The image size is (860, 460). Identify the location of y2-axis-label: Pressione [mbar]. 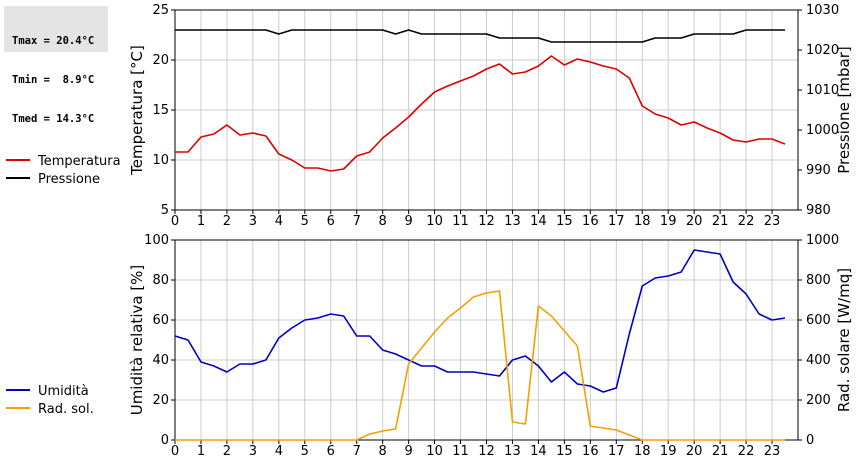
(844, 110).